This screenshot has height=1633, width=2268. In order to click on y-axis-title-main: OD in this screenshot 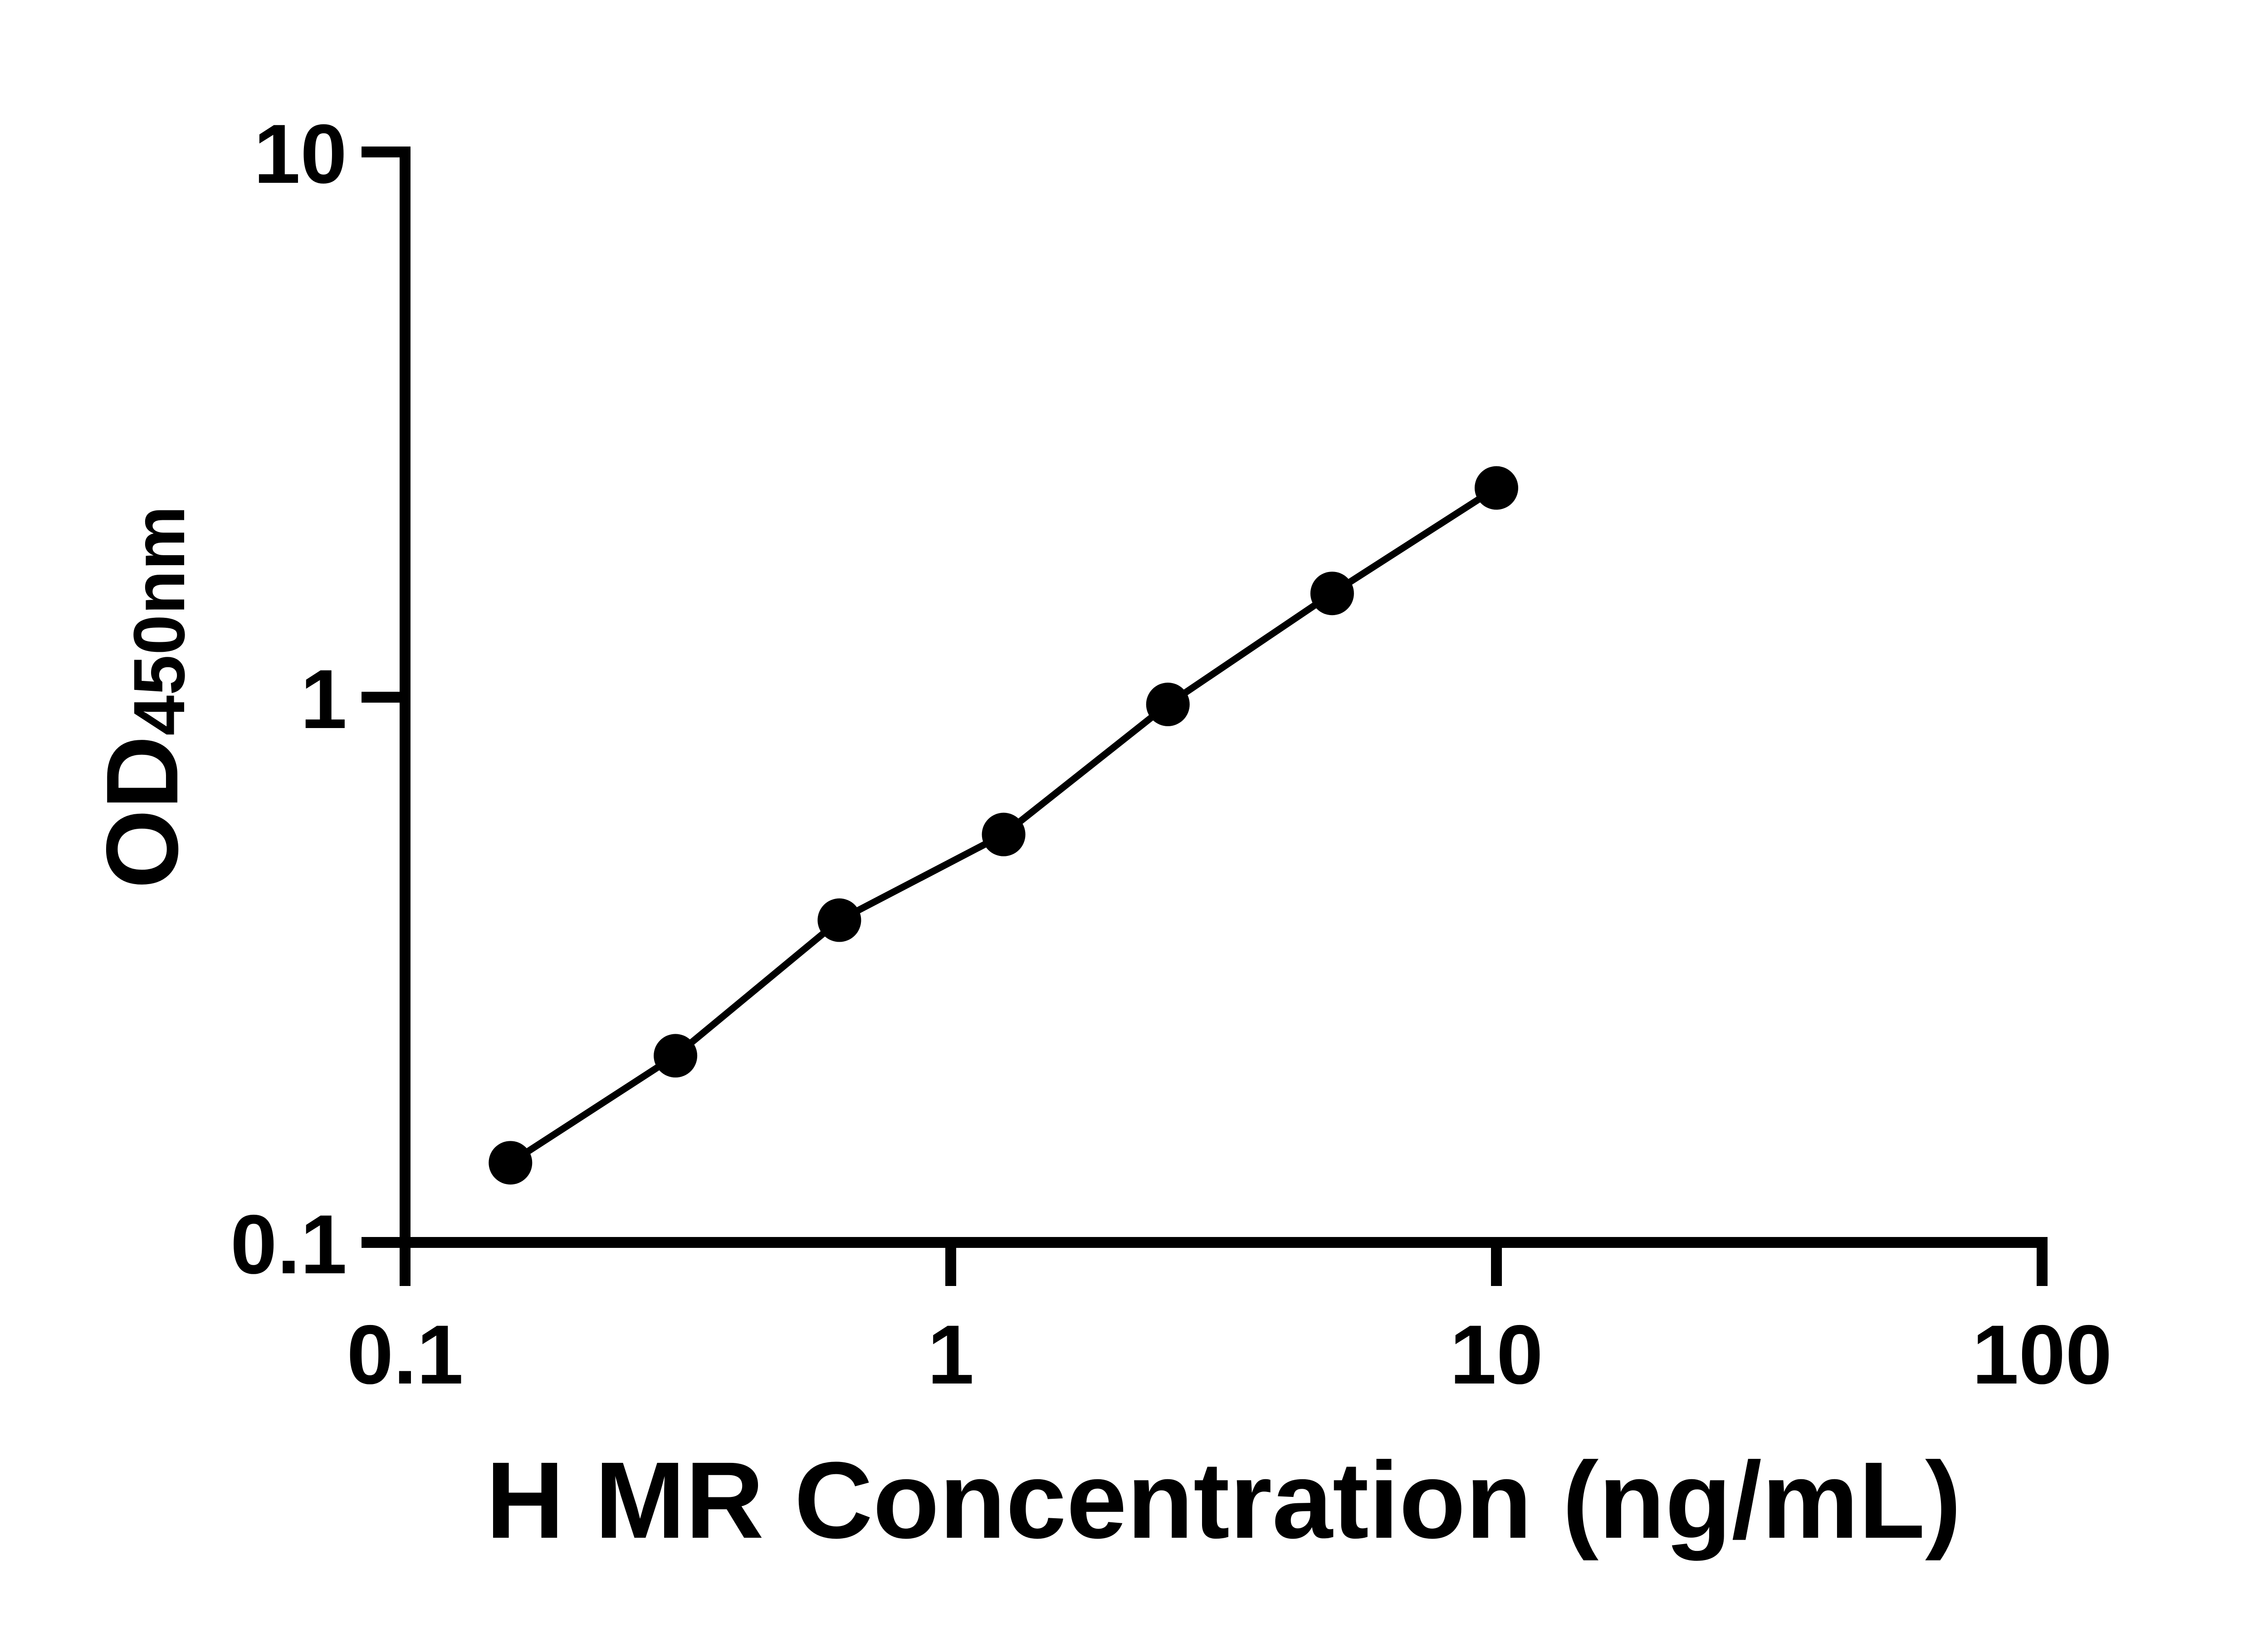, I will do `click(142, 812)`.